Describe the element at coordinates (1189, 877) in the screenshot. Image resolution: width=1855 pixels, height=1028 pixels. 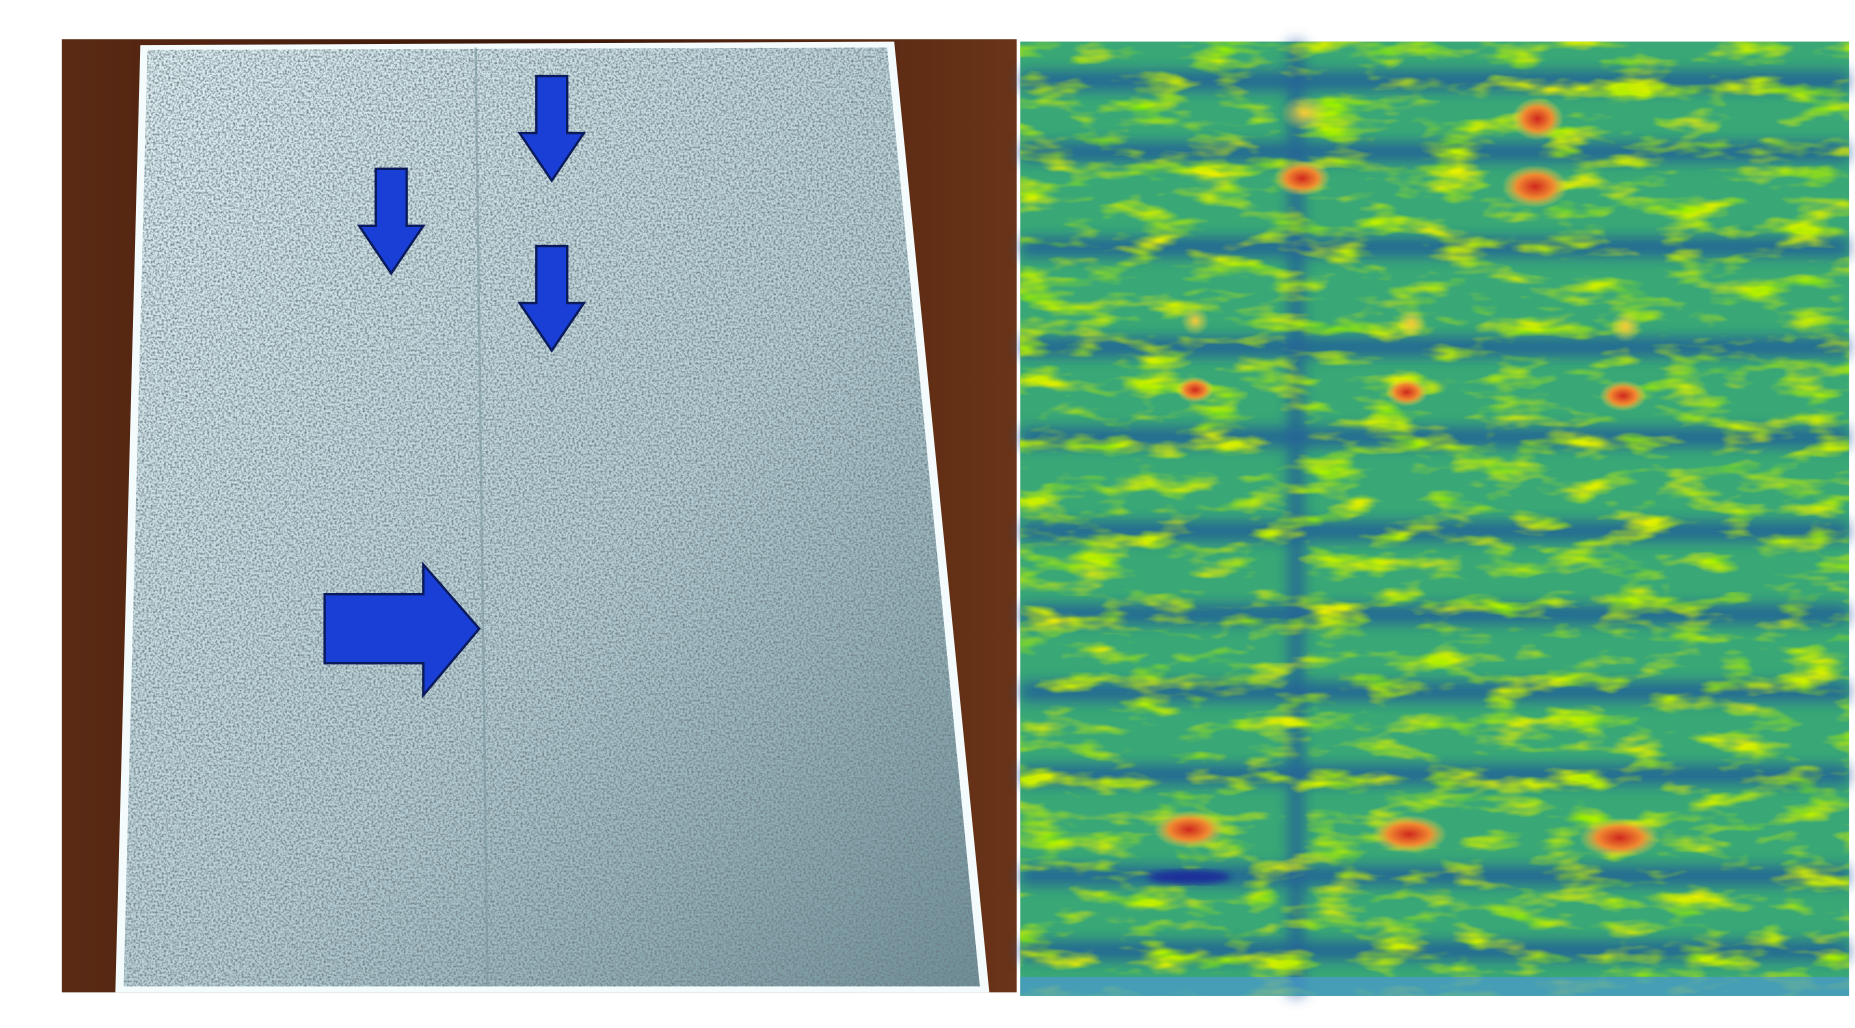
I see `cold-spot` at that location.